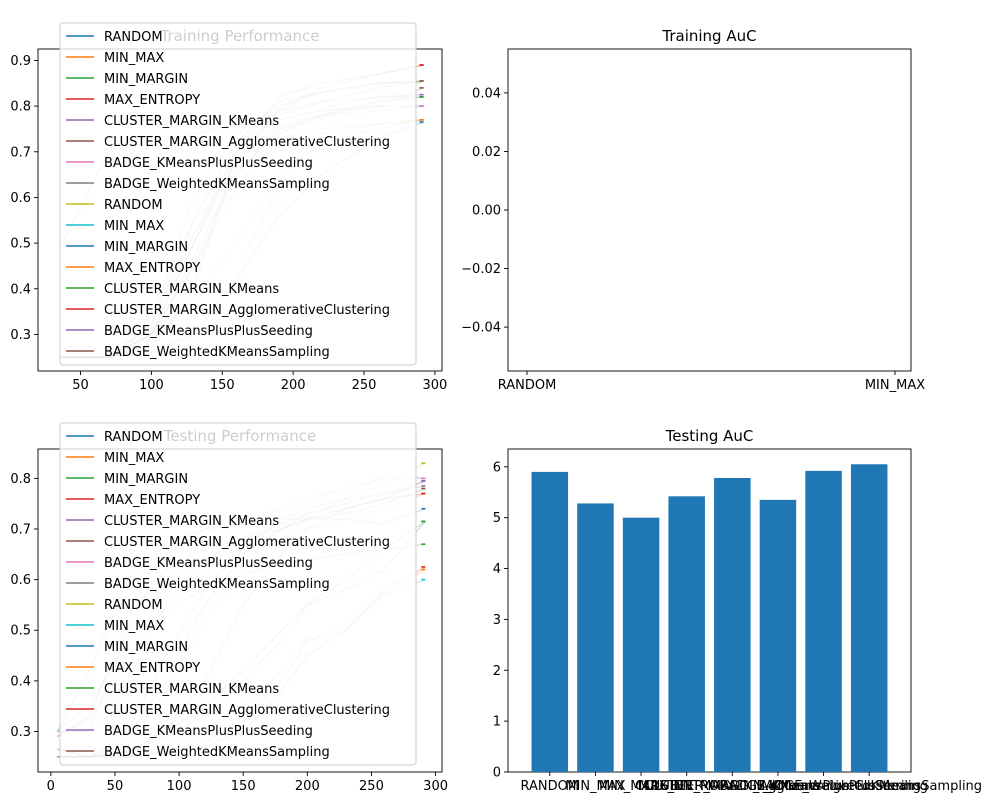 Image resolution: width=1000 pixels, height=800 pixels. I want to click on y-tick-label: 4, so click(497, 569).